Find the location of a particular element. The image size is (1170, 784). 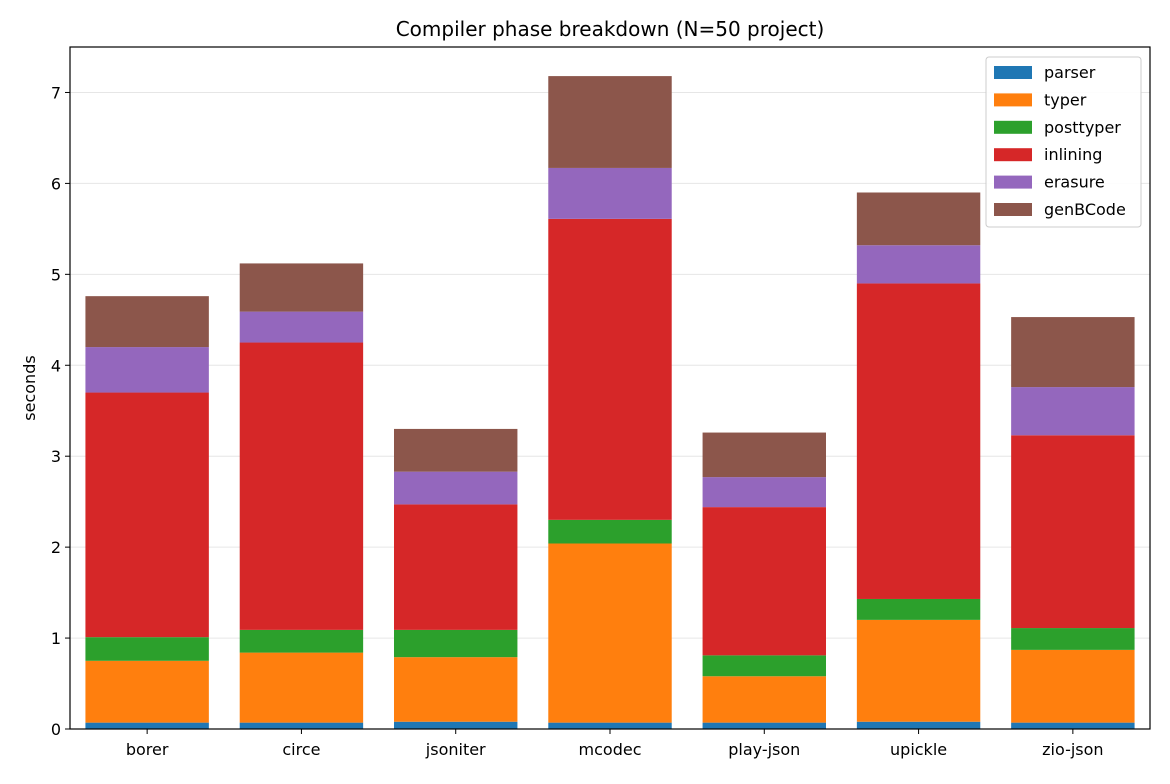

bar-segment-posttyper-upickle is located at coordinates (918, 609).